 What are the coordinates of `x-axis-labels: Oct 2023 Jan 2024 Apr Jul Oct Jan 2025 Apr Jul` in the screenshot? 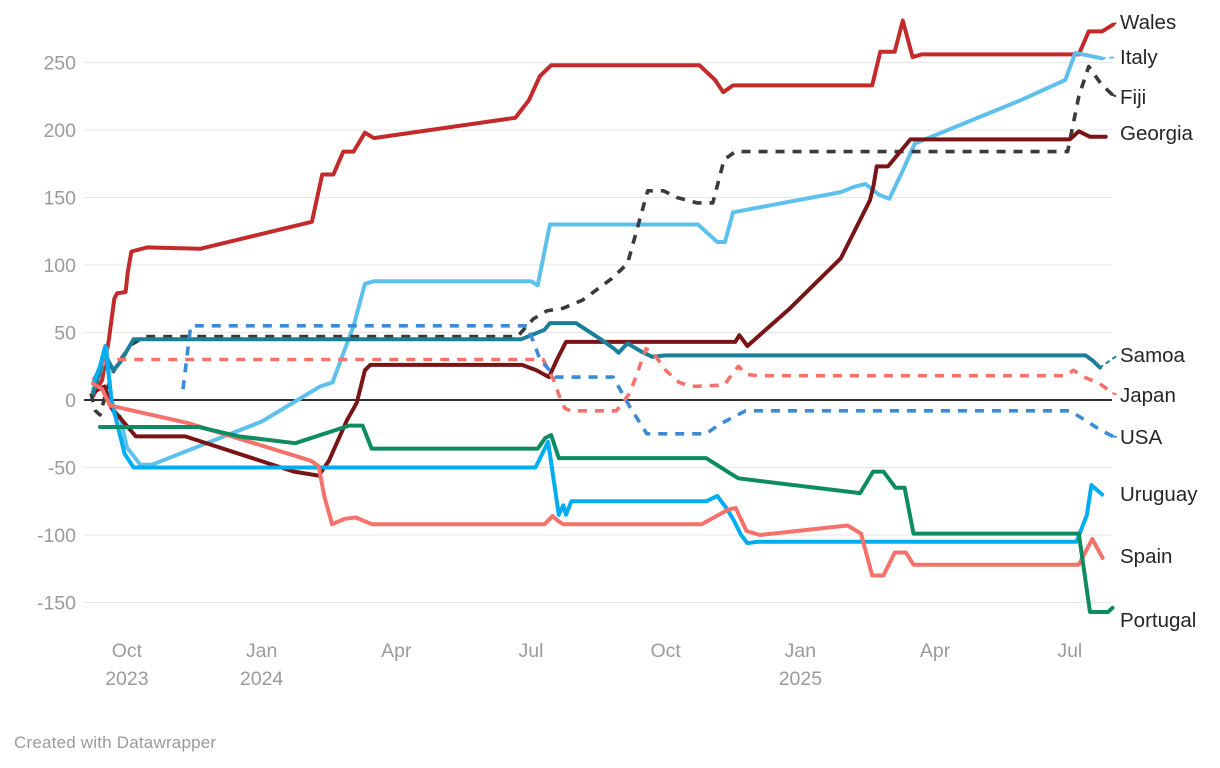 It's located at (593, 665).